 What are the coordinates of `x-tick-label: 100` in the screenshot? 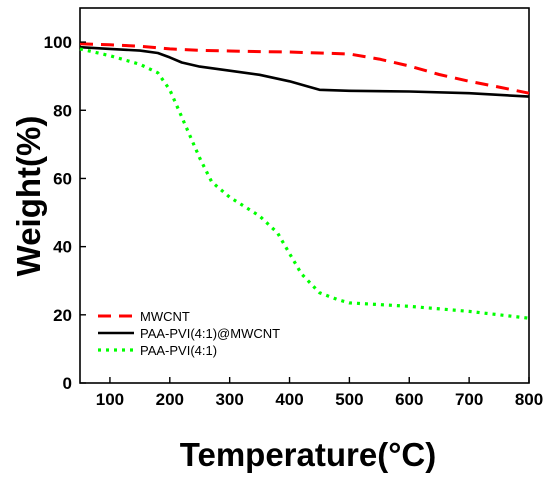 It's located at (110, 399).